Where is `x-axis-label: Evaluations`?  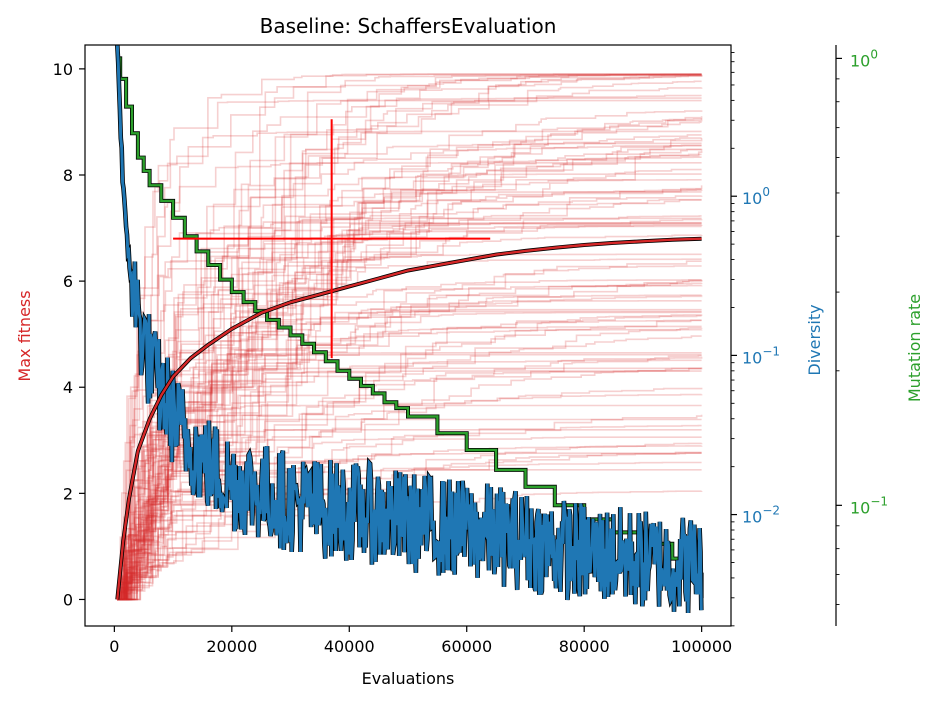
x-axis-label: Evaluations is located at coordinates (408, 678).